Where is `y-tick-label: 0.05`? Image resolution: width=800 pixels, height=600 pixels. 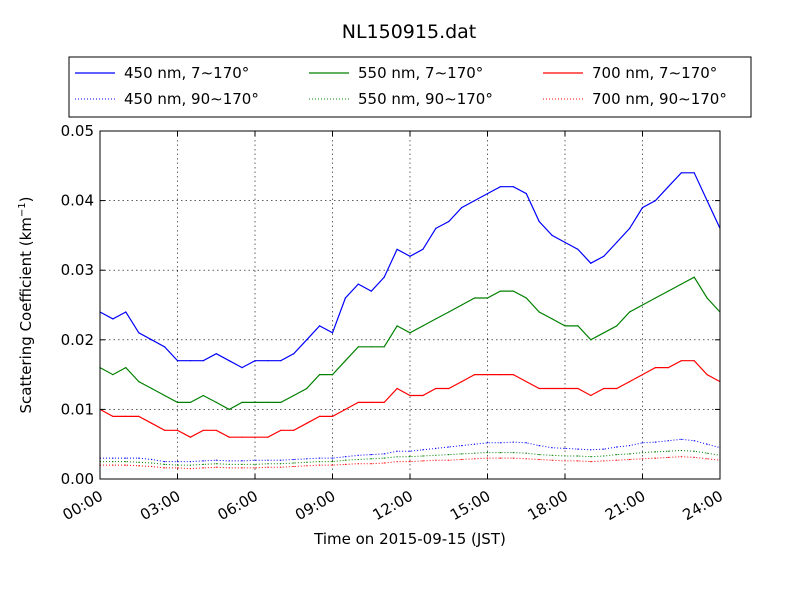
y-tick-label: 0.05 is located at coordinates (77, 131).